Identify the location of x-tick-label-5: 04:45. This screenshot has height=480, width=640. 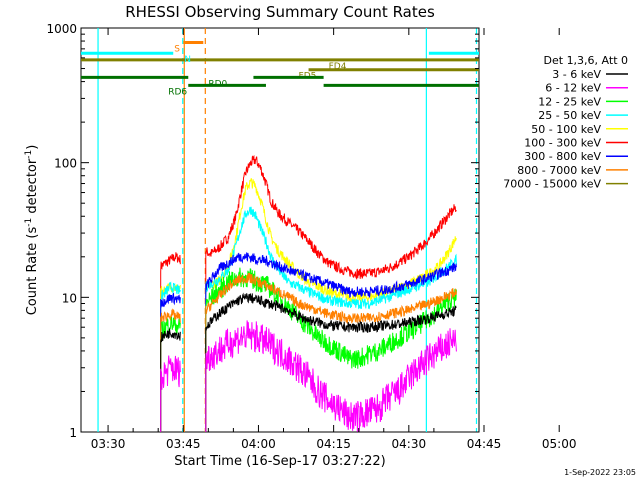
(484, 444).